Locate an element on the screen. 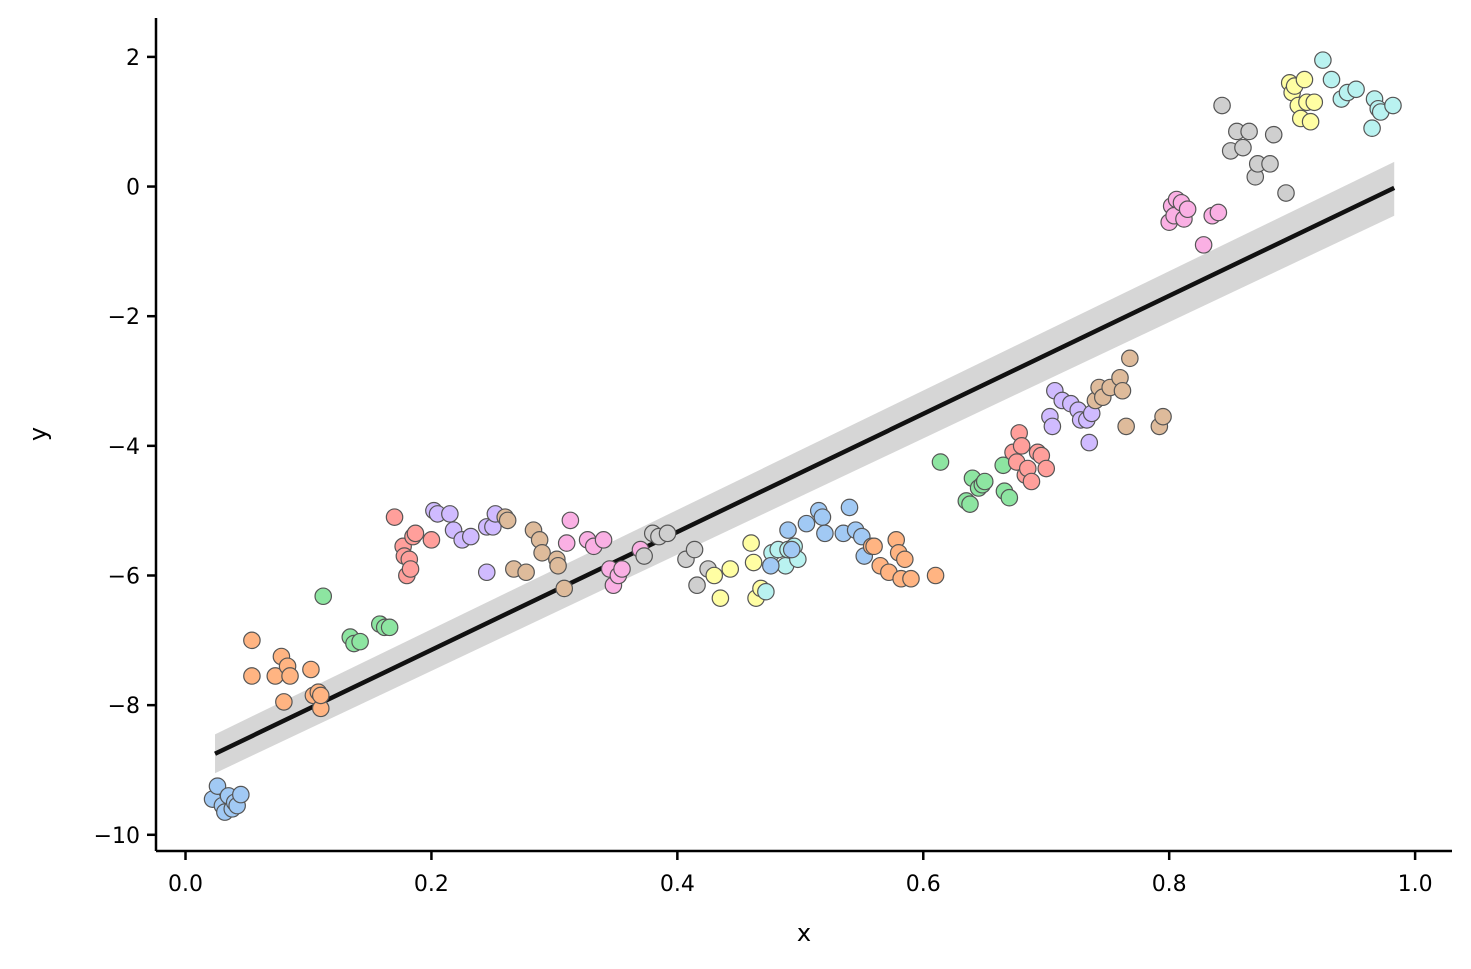  y-tick-label: −2 is located at coordinates (124, 317).